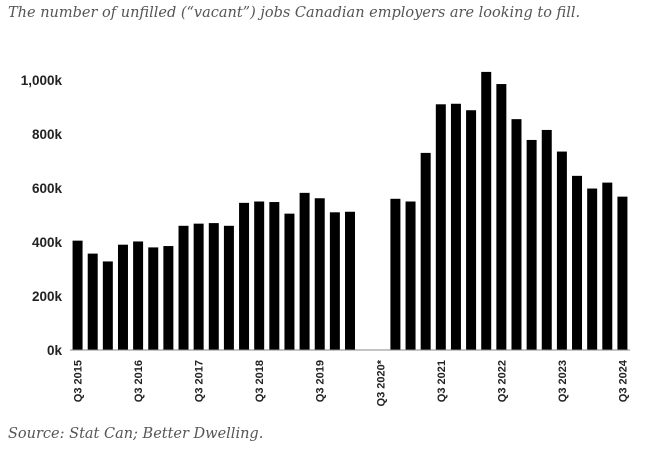  What do you see at coordinates (381, 382) in the screenshot?
I see `x-tick-label: Q3 2020*` at bounding box center [381, 382].